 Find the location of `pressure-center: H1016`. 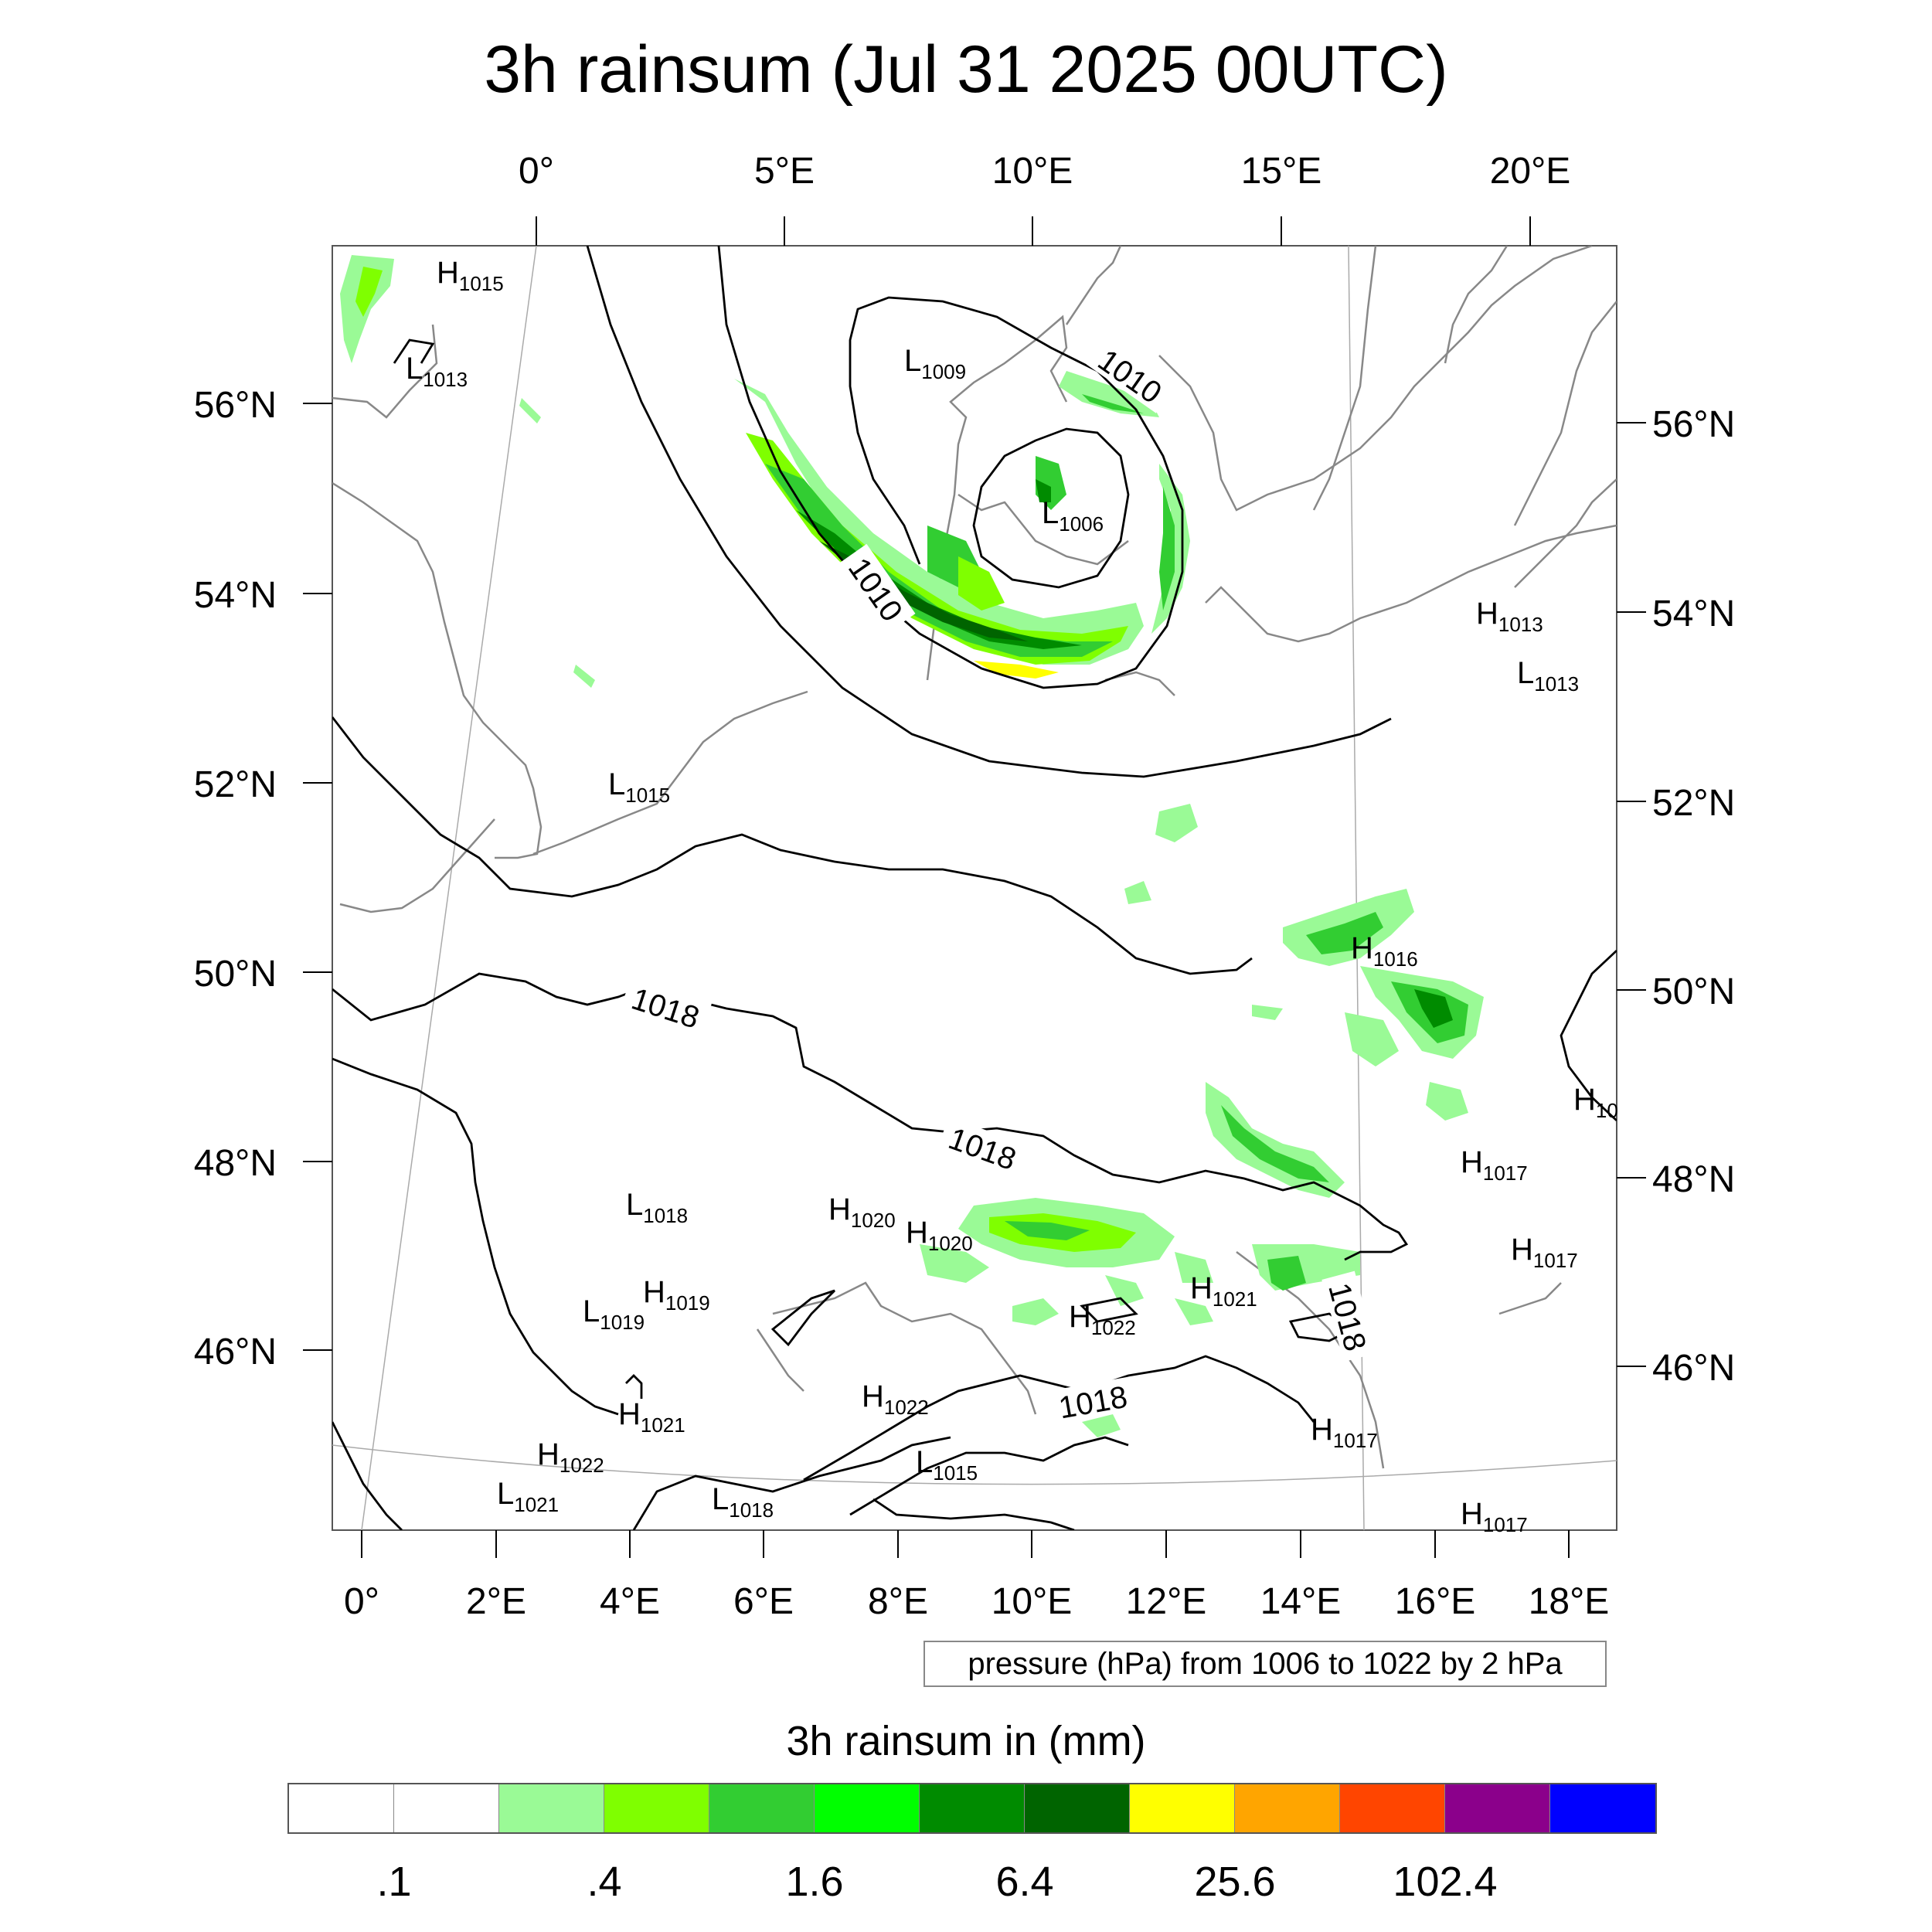

pressure-center: H1016 is located at coordinates (1384, 951).